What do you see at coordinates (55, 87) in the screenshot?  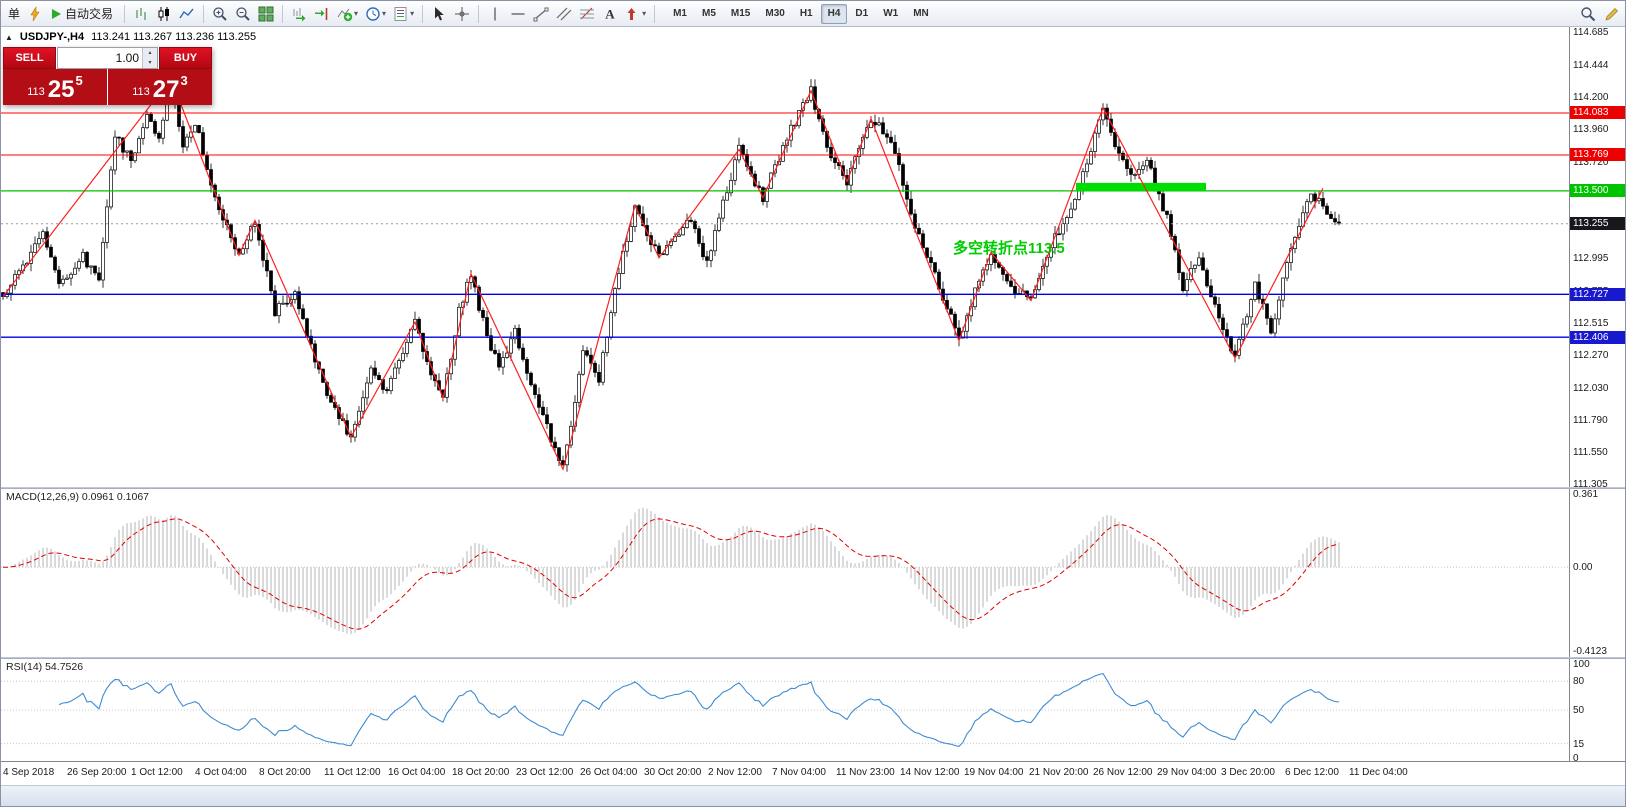 I see `sell-price-display: 113 25 5` at bounding box center [55, 87].